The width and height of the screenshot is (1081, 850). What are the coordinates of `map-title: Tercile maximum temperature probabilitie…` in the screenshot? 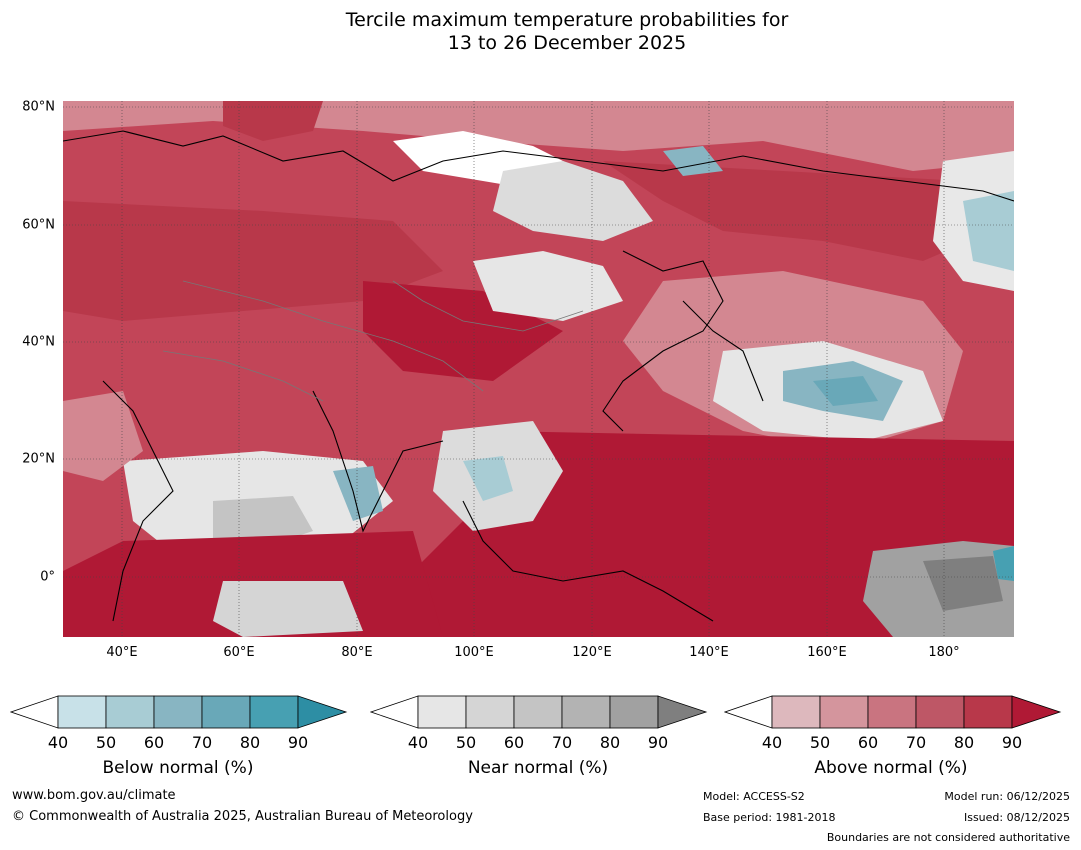 It's located at (540, 32).